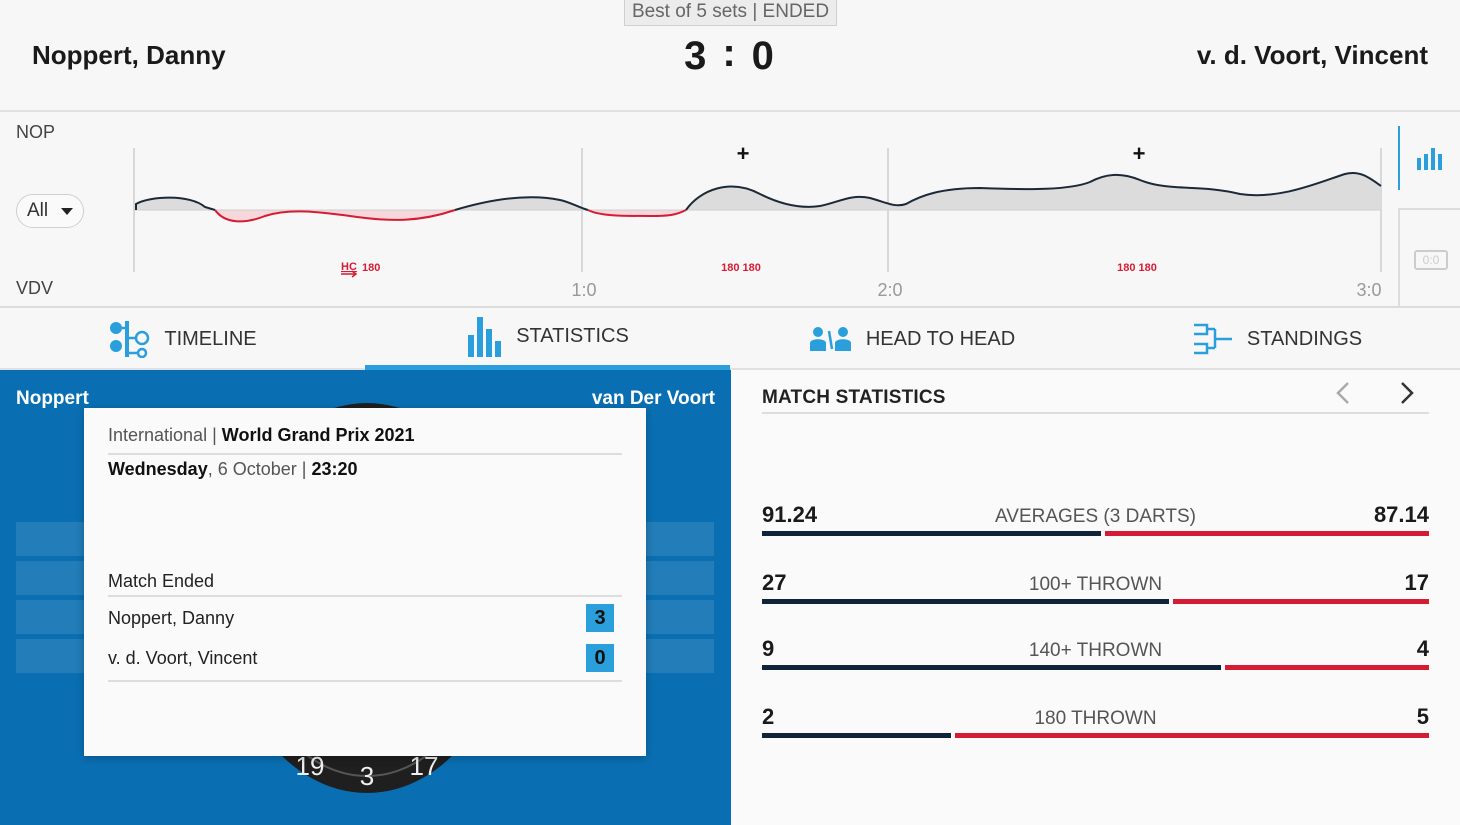  I want to click on stat-row-180: 180 THROWN 2 5, so click(1095, 722).